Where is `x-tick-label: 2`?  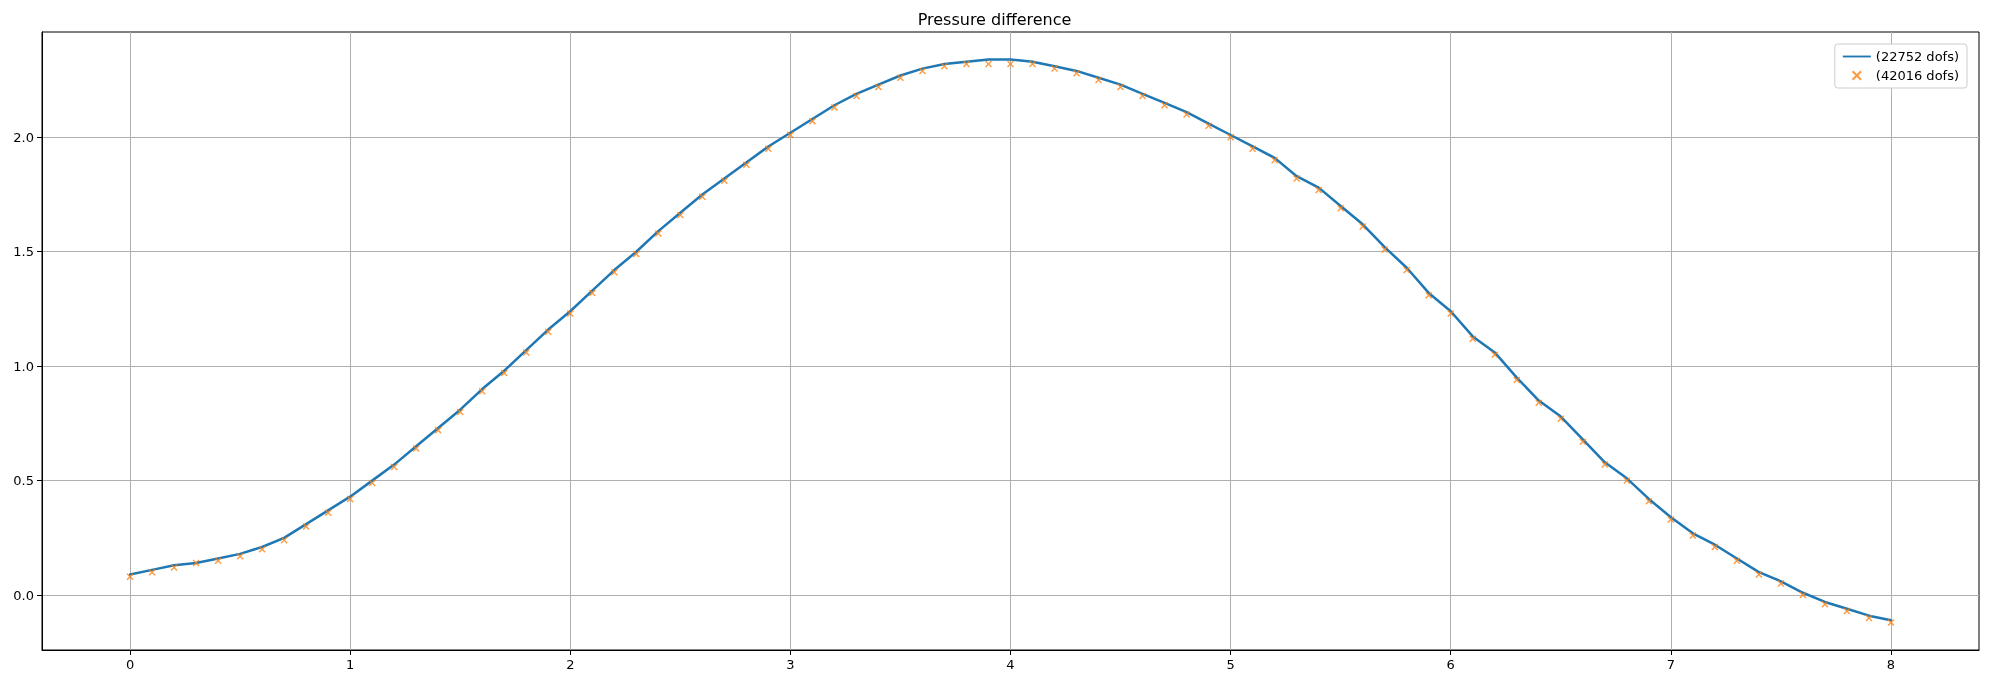 x-tick-label: 2 is located at coordinates (570, 664).